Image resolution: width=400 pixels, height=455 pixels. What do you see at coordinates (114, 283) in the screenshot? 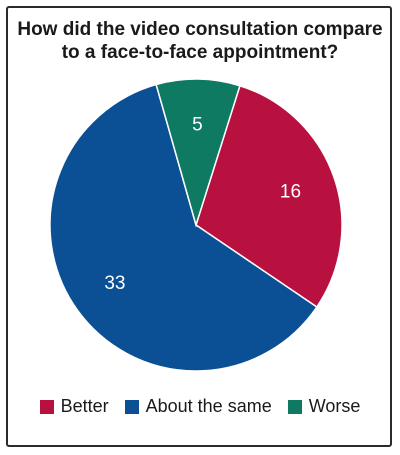
I see `data-label-about-the-same: 33` at bounding box center [114, 283].